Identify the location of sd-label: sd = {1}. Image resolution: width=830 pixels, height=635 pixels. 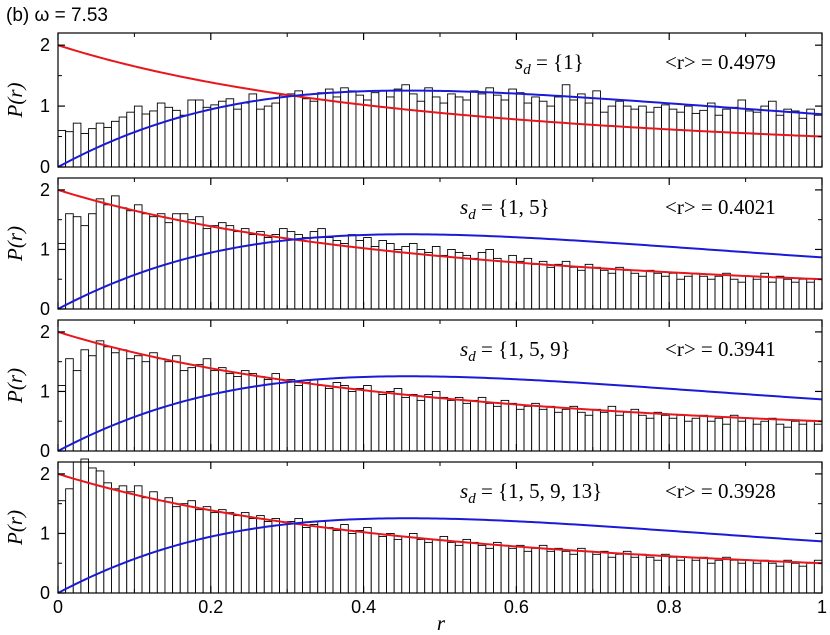
(549, 64).